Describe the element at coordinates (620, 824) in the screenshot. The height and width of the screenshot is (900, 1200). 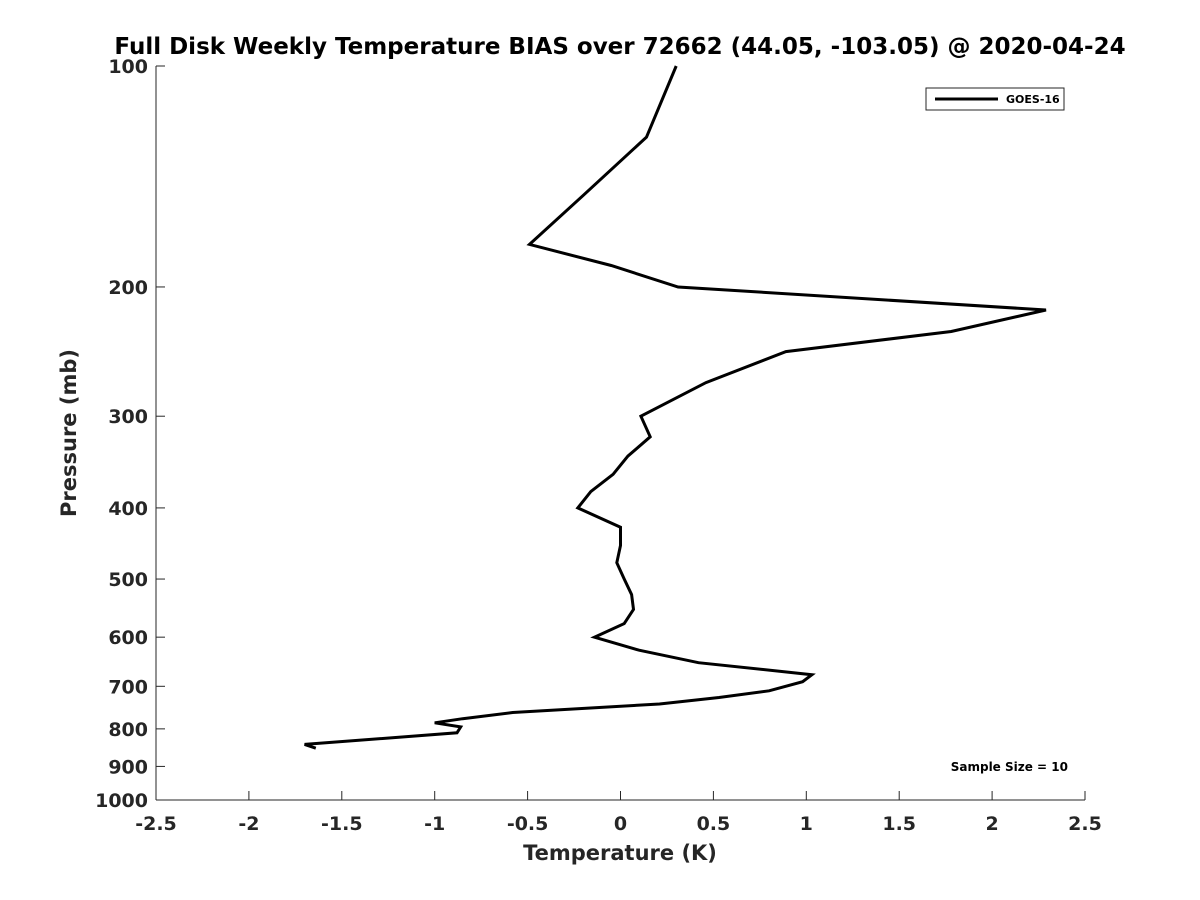
I see `x-tick-label-5: 0` at that location.